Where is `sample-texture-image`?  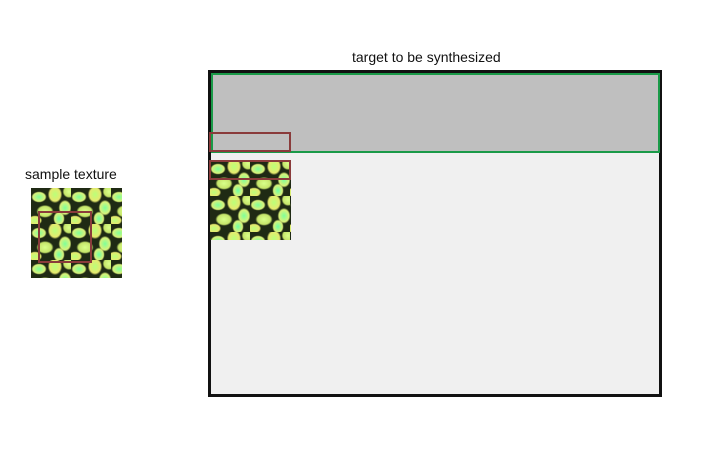
sample-texture-image is located at coordinates (76, 233).